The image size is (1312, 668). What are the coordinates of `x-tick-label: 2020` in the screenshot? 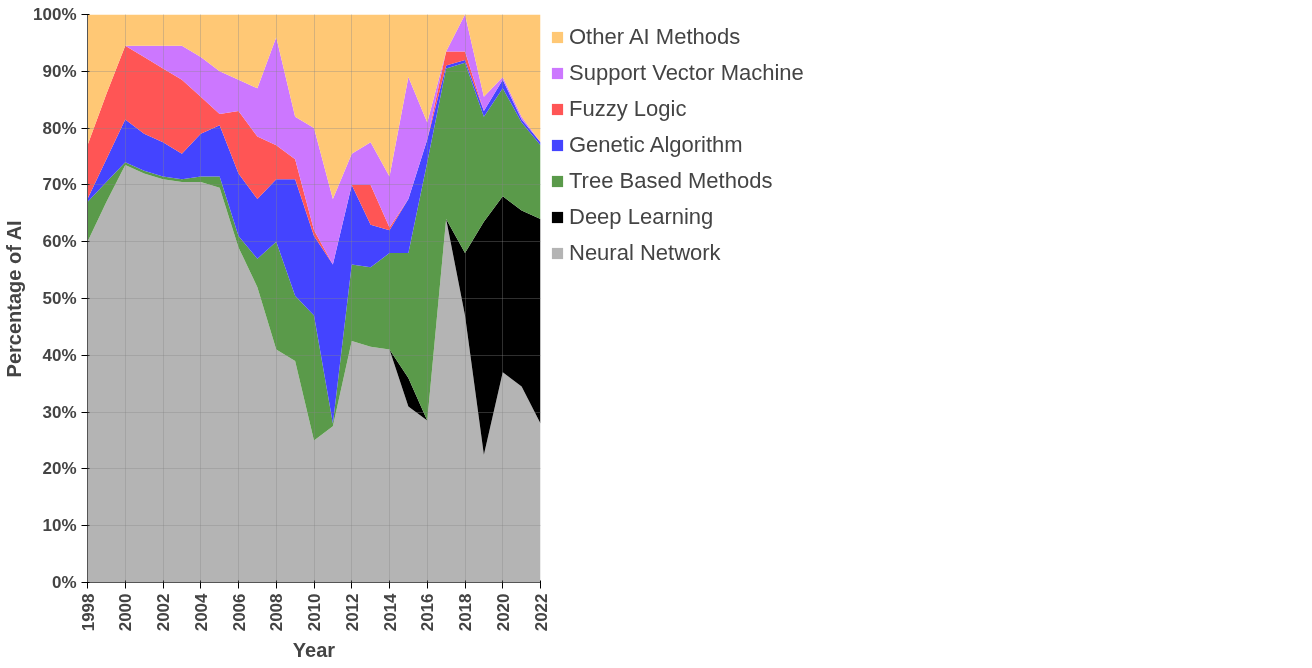 It's located at (503, 612).